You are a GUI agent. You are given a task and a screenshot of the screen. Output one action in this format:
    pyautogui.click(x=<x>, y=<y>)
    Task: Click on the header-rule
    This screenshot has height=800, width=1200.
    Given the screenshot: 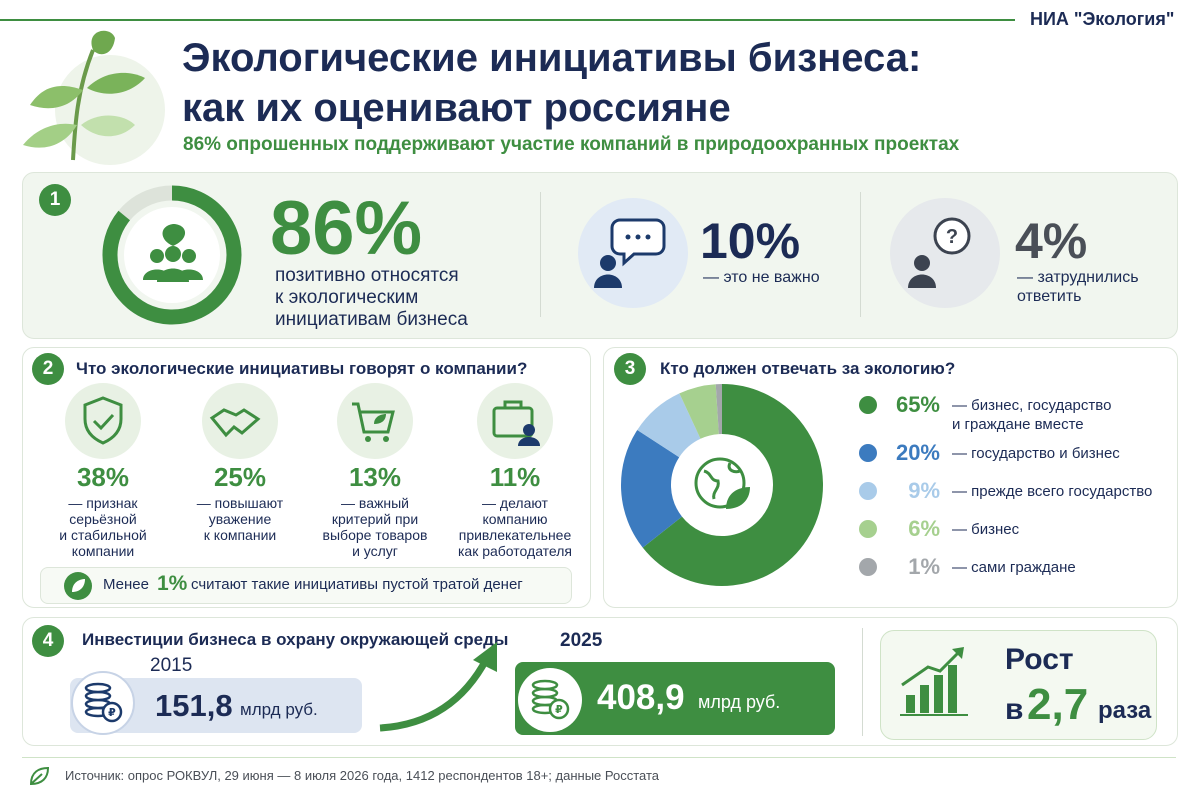 What is the action you would take?
    pyautogui.click(x=507, y=20)
    